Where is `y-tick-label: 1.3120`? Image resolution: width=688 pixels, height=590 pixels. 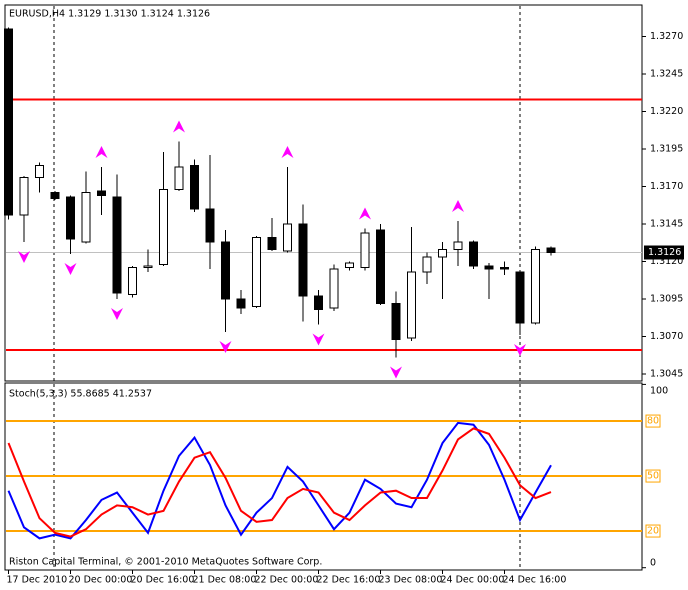 y-tick-label: 1.3120 is located at coordinates (666, 261).